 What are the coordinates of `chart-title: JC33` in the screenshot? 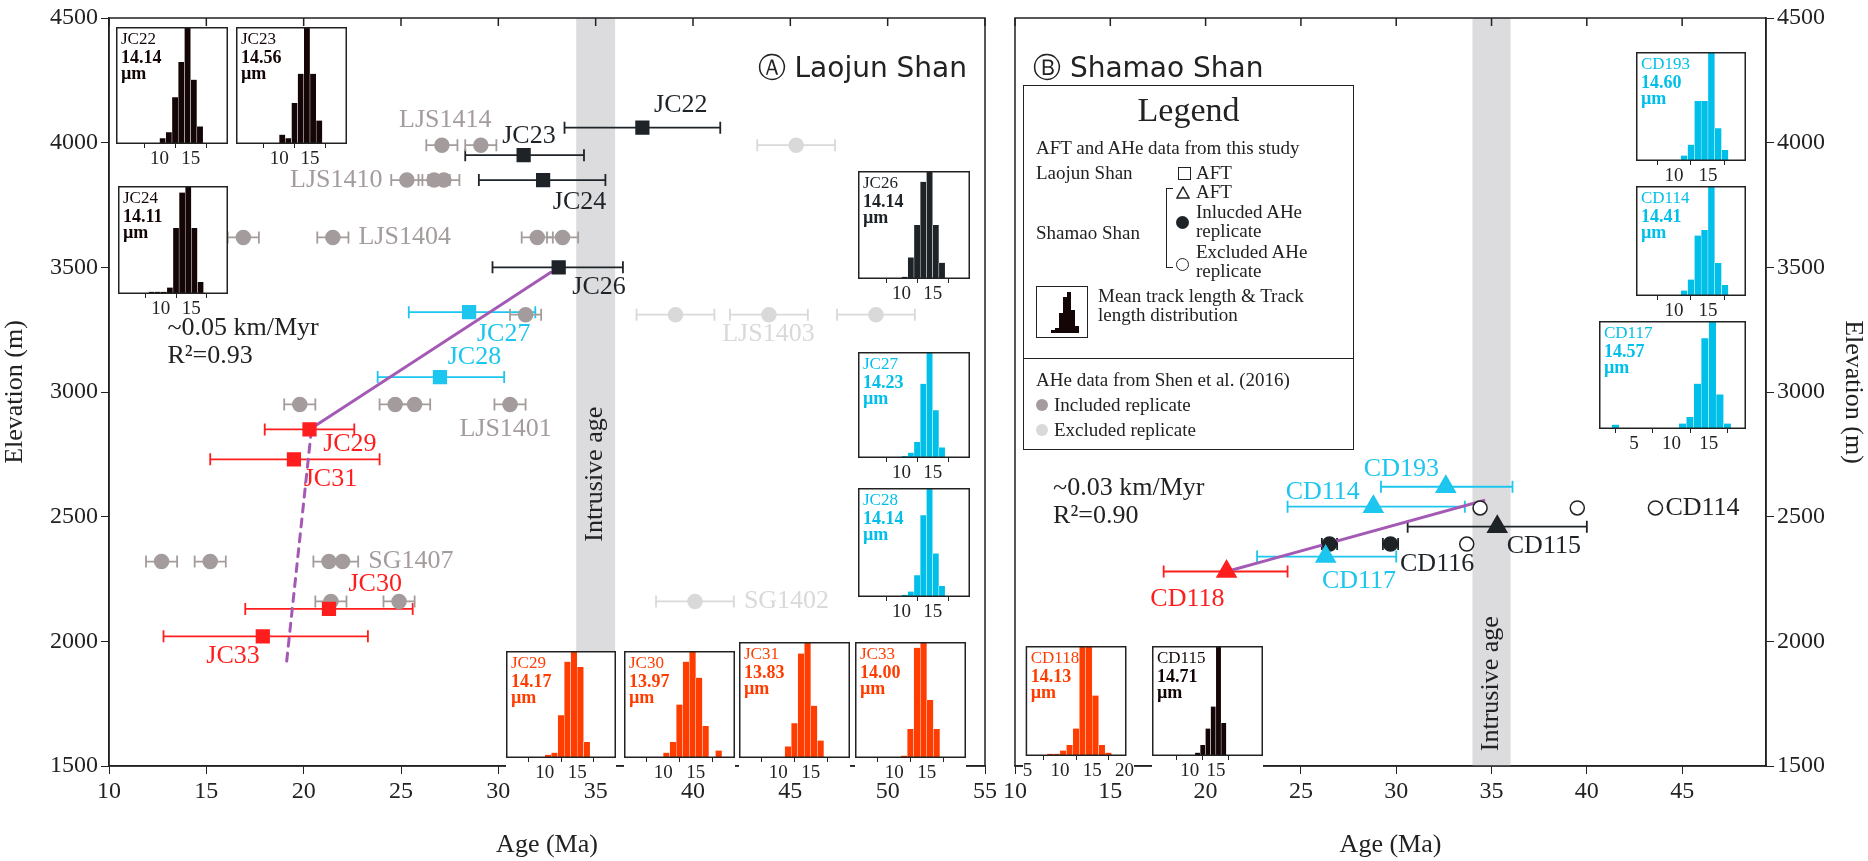 It's located at (877, 653).